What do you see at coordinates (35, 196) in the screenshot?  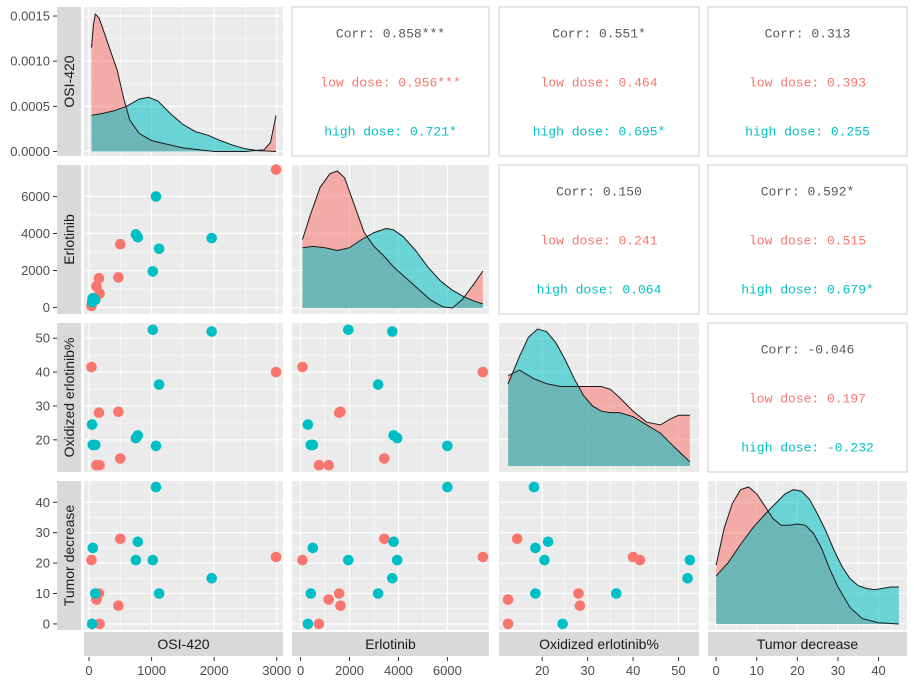 I see `y-tick-label: 6000` at bounding box center [35, 196].